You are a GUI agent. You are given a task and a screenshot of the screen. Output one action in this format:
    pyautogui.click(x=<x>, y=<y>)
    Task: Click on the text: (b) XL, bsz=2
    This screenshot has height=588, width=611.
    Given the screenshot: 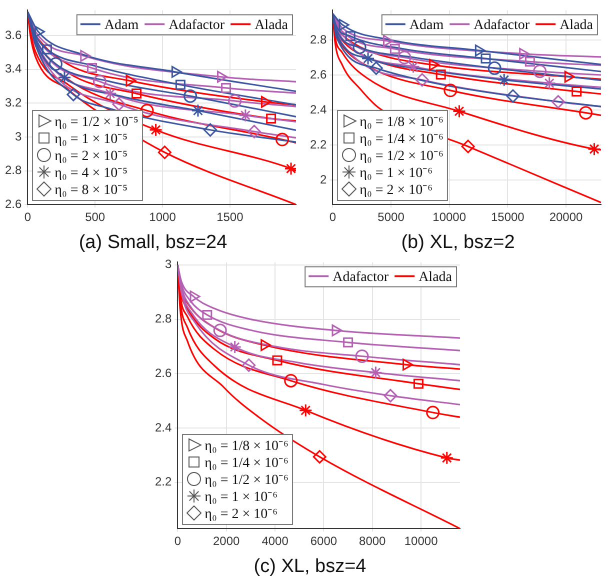 What is the action you would take?
    pyautogui.click(x=458, y=243)
    